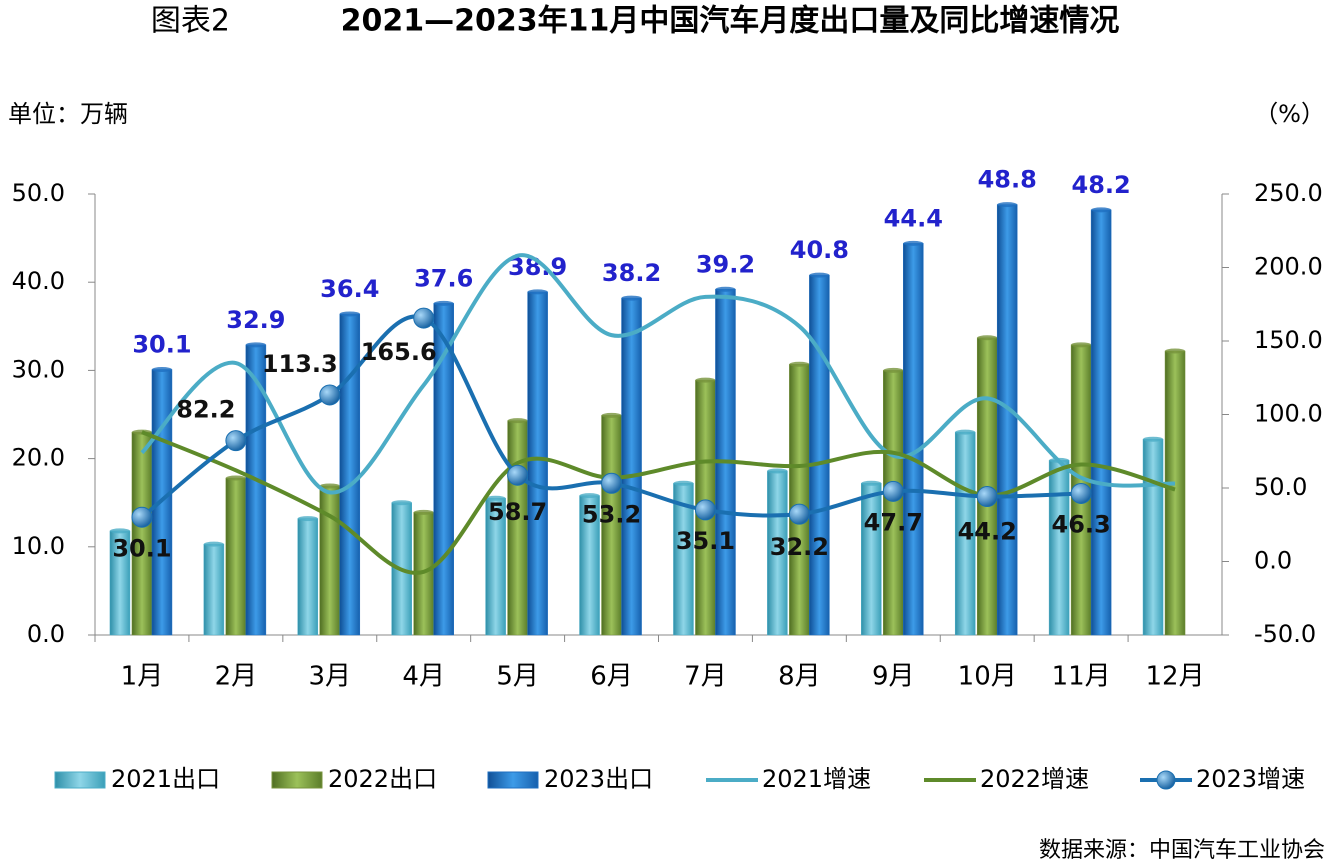 The height and width of the screenshot is (868, 1332). Describe the element at coordinates (705, 541) in the screenshot. I see `data-label: 35.1` at that location.